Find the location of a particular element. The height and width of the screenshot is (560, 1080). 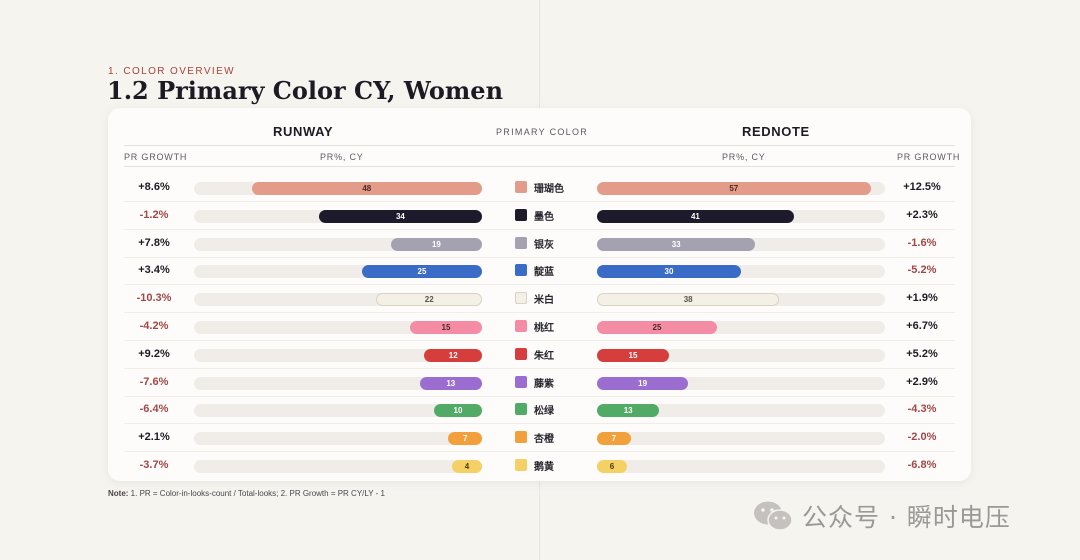

runway-bar: 7 is located at coordinates (465, 439).